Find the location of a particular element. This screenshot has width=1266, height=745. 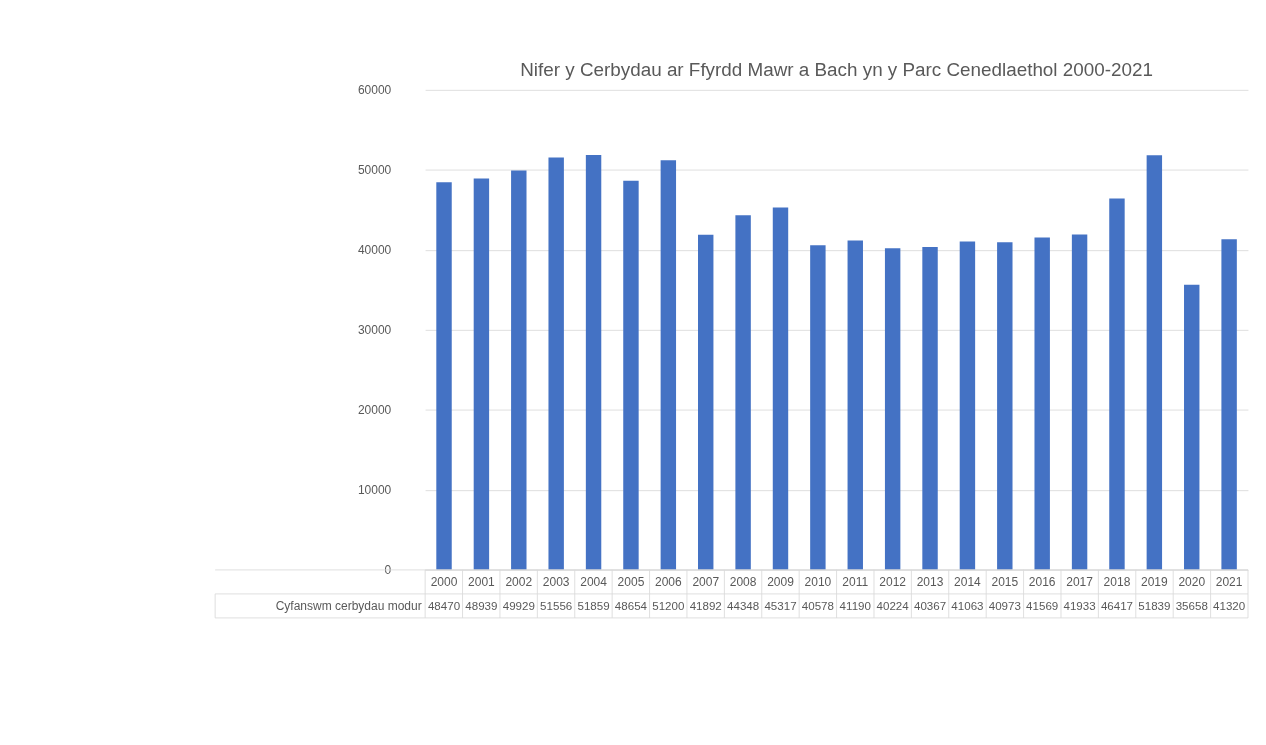

x-tick-label: 2004 is located at coordinates (594, 582).